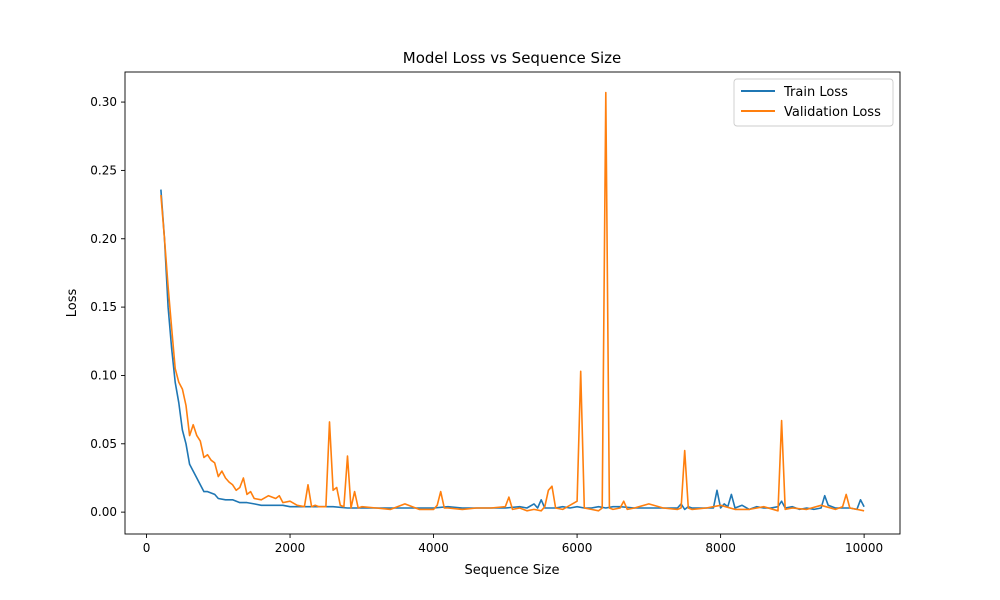 Image resolution: width=1000 pixels, height=600 pixels. I want to click on x-tick-label: 0, so click(147, 548).